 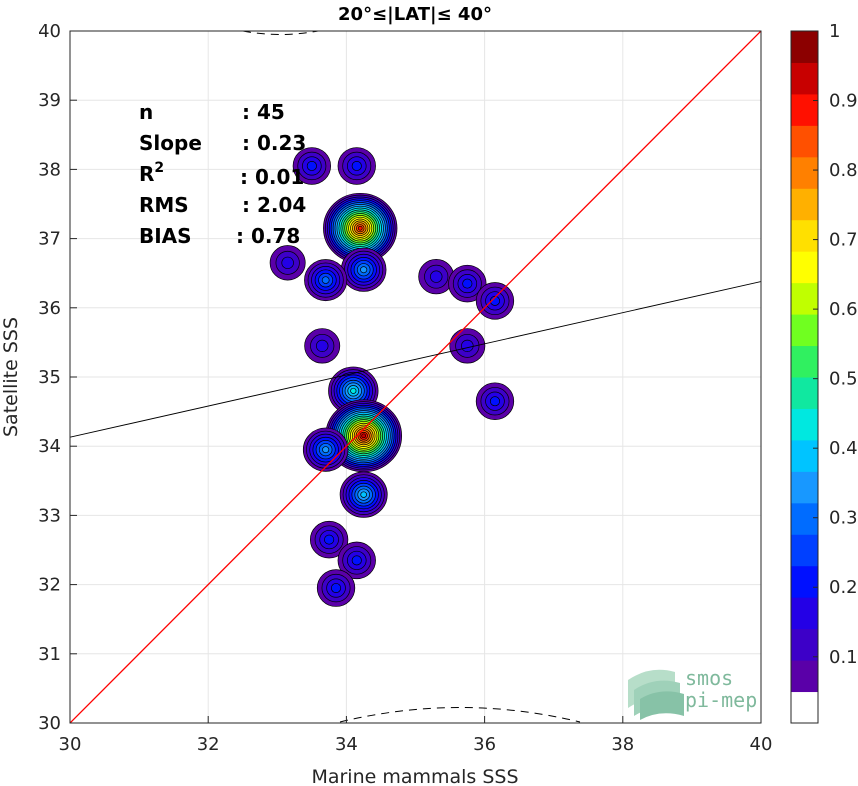 What do you see at coordinates (843, 518) in the screenshot?
I see `colorbar-tick-label: 0.3` at bounding box center [843, 518].